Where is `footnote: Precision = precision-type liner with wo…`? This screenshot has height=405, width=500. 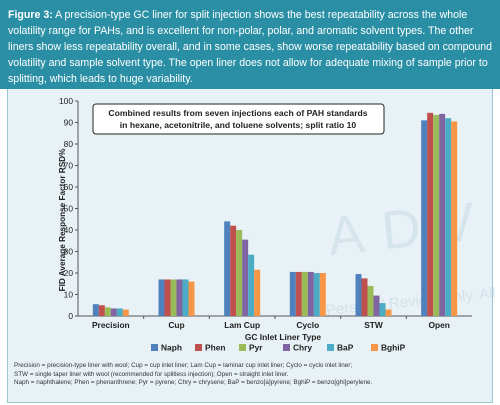
footnote: Precision = precision-type liner with wo… is located at coordinates (252, 375).